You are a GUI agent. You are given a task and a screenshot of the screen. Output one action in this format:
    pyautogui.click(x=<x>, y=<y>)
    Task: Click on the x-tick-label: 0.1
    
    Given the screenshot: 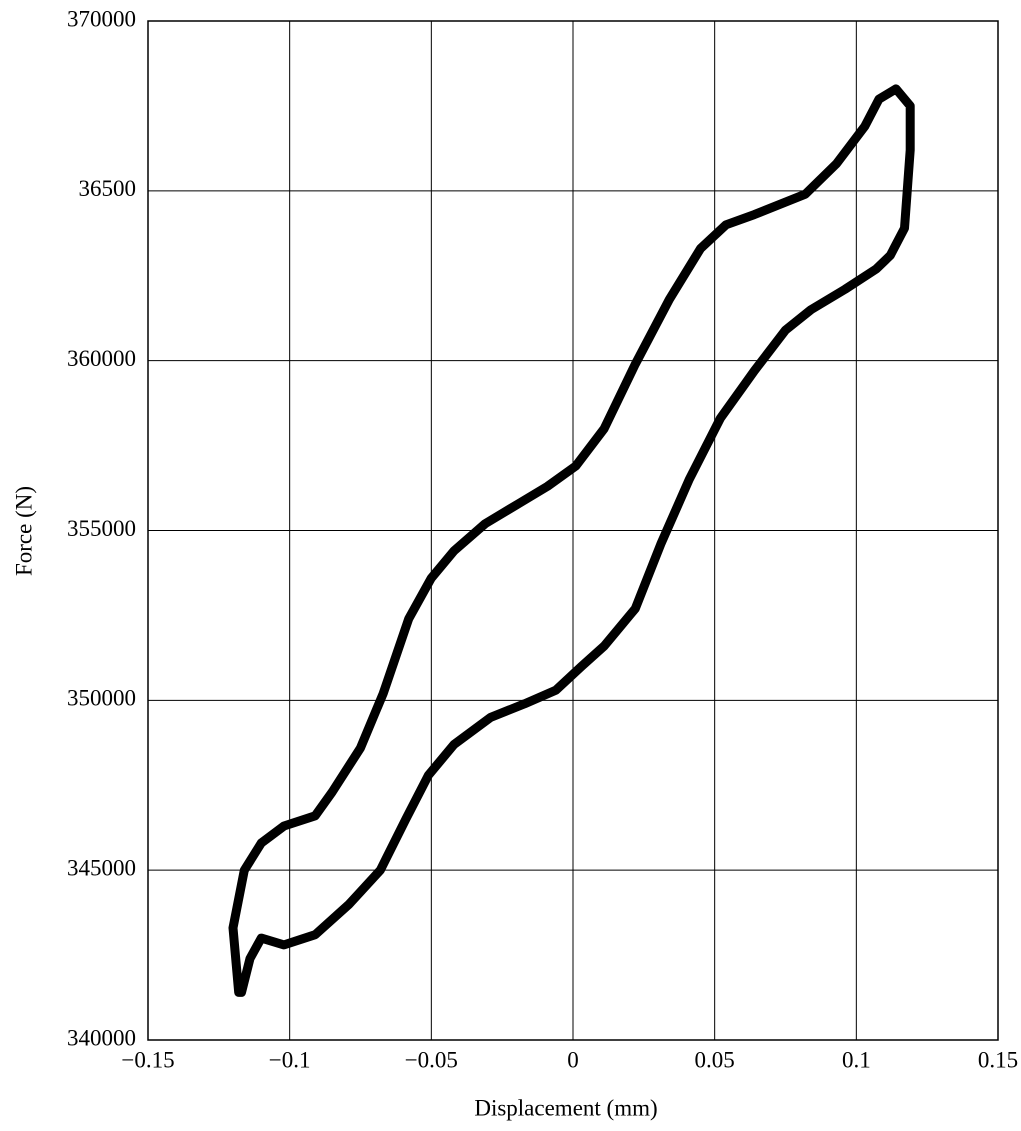 What is the action you would take?
    pyautogui.click(x=856, y=1059)
    